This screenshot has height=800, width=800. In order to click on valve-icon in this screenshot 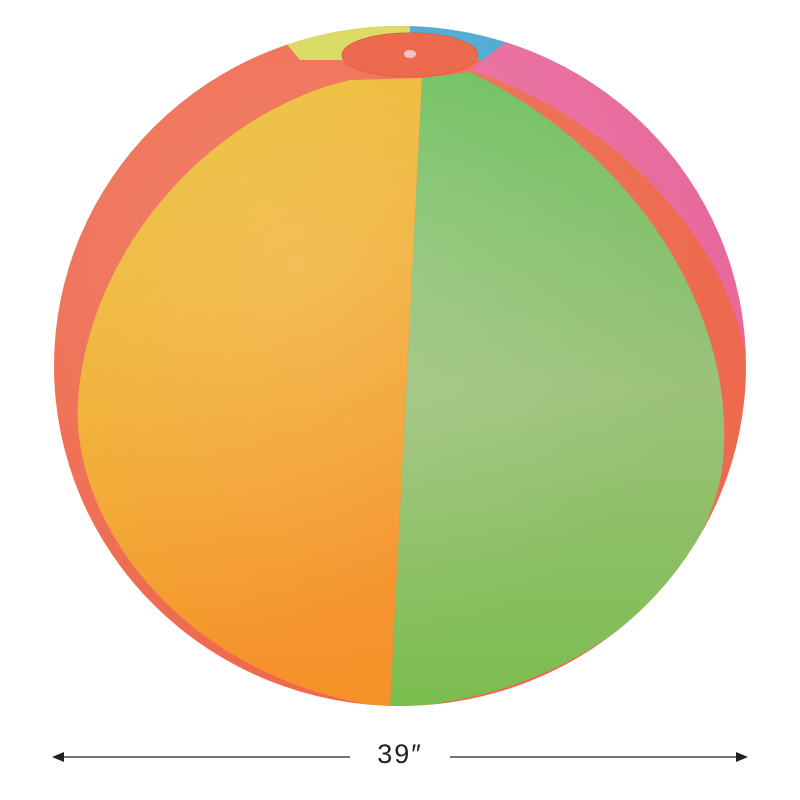, I will do `click(410, 54)`.